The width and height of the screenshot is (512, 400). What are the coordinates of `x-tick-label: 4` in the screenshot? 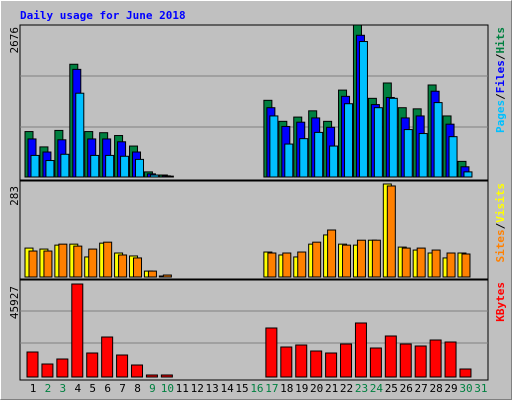 It's located at (77, 388).